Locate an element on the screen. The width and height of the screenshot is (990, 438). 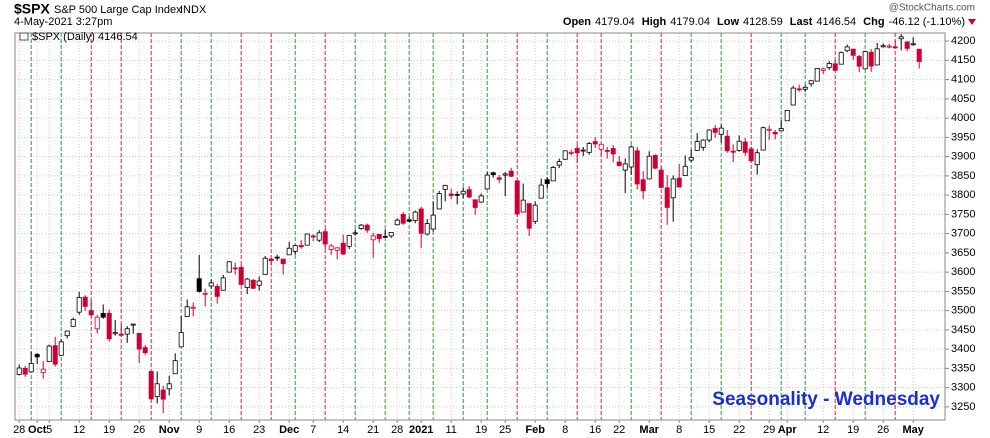
y-tick-label: 4050 is located at coordinates (963, 99).